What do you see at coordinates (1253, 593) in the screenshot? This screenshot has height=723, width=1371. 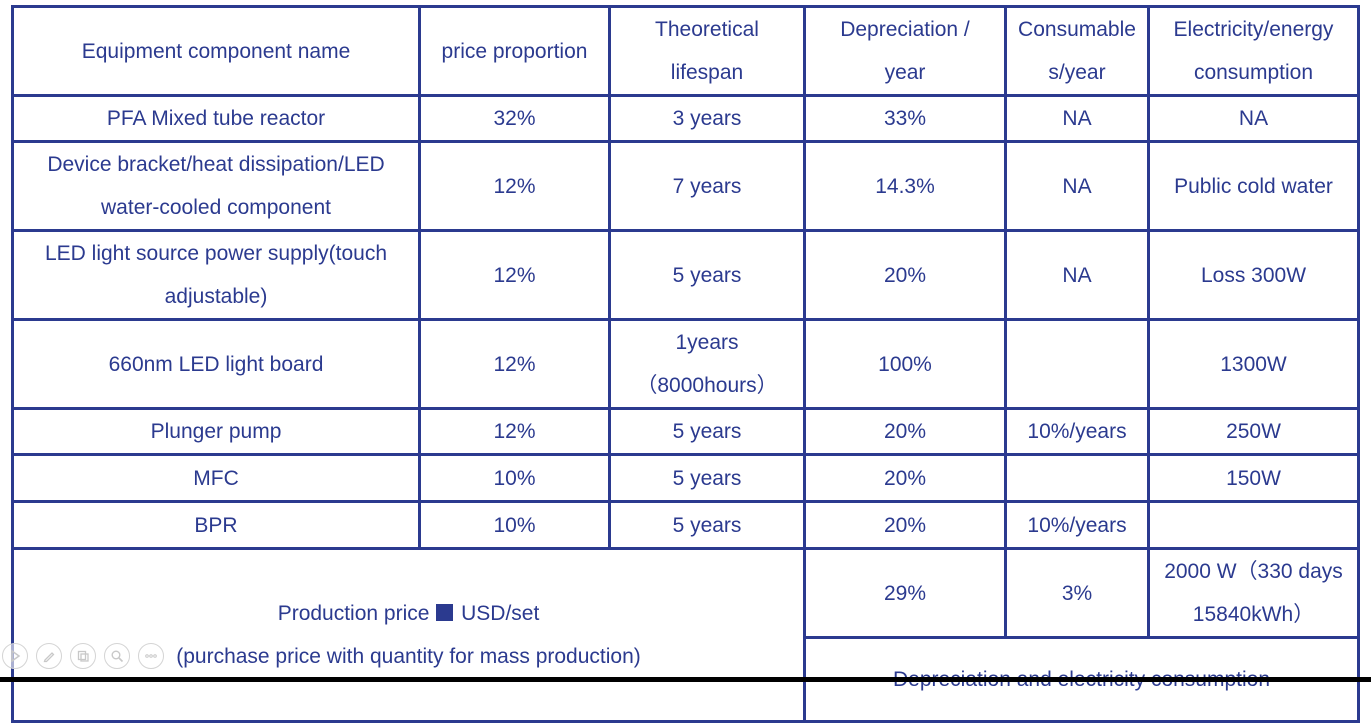 I see `total-electricity: 2000 W（330 days 15840kWh）` at bounding box center [1253, 593].